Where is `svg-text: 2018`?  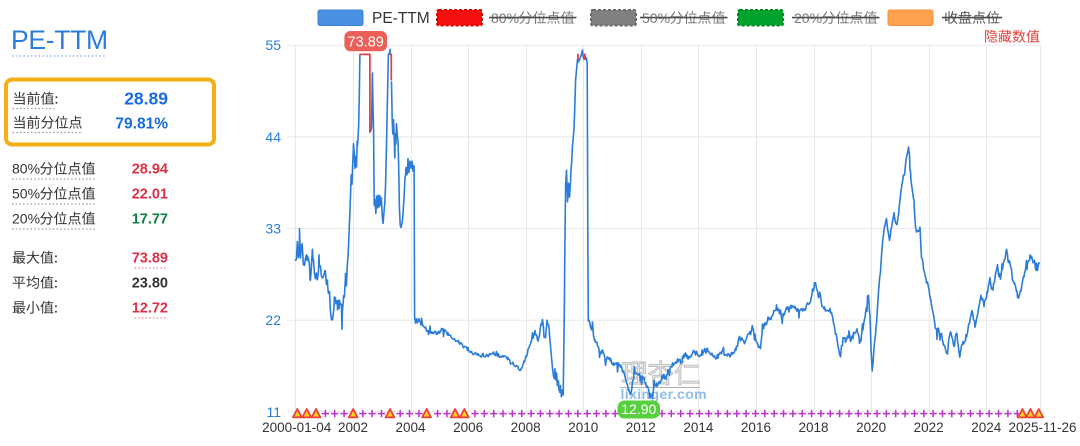 svg-text: 2018 is located at coordinates (814, 427).